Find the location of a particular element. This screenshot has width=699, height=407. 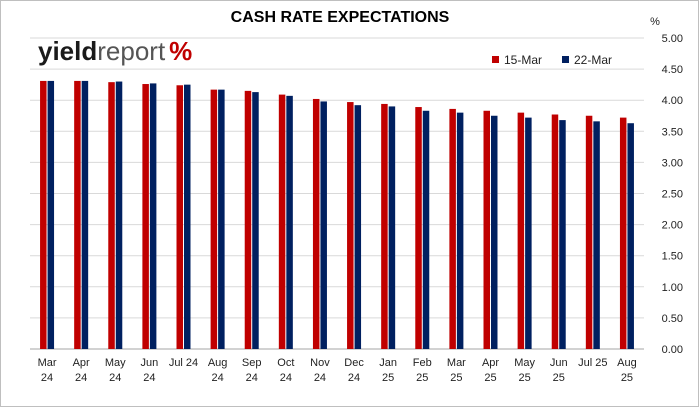

y-tick-label: 5.00 is located at coordinates (672, 39).